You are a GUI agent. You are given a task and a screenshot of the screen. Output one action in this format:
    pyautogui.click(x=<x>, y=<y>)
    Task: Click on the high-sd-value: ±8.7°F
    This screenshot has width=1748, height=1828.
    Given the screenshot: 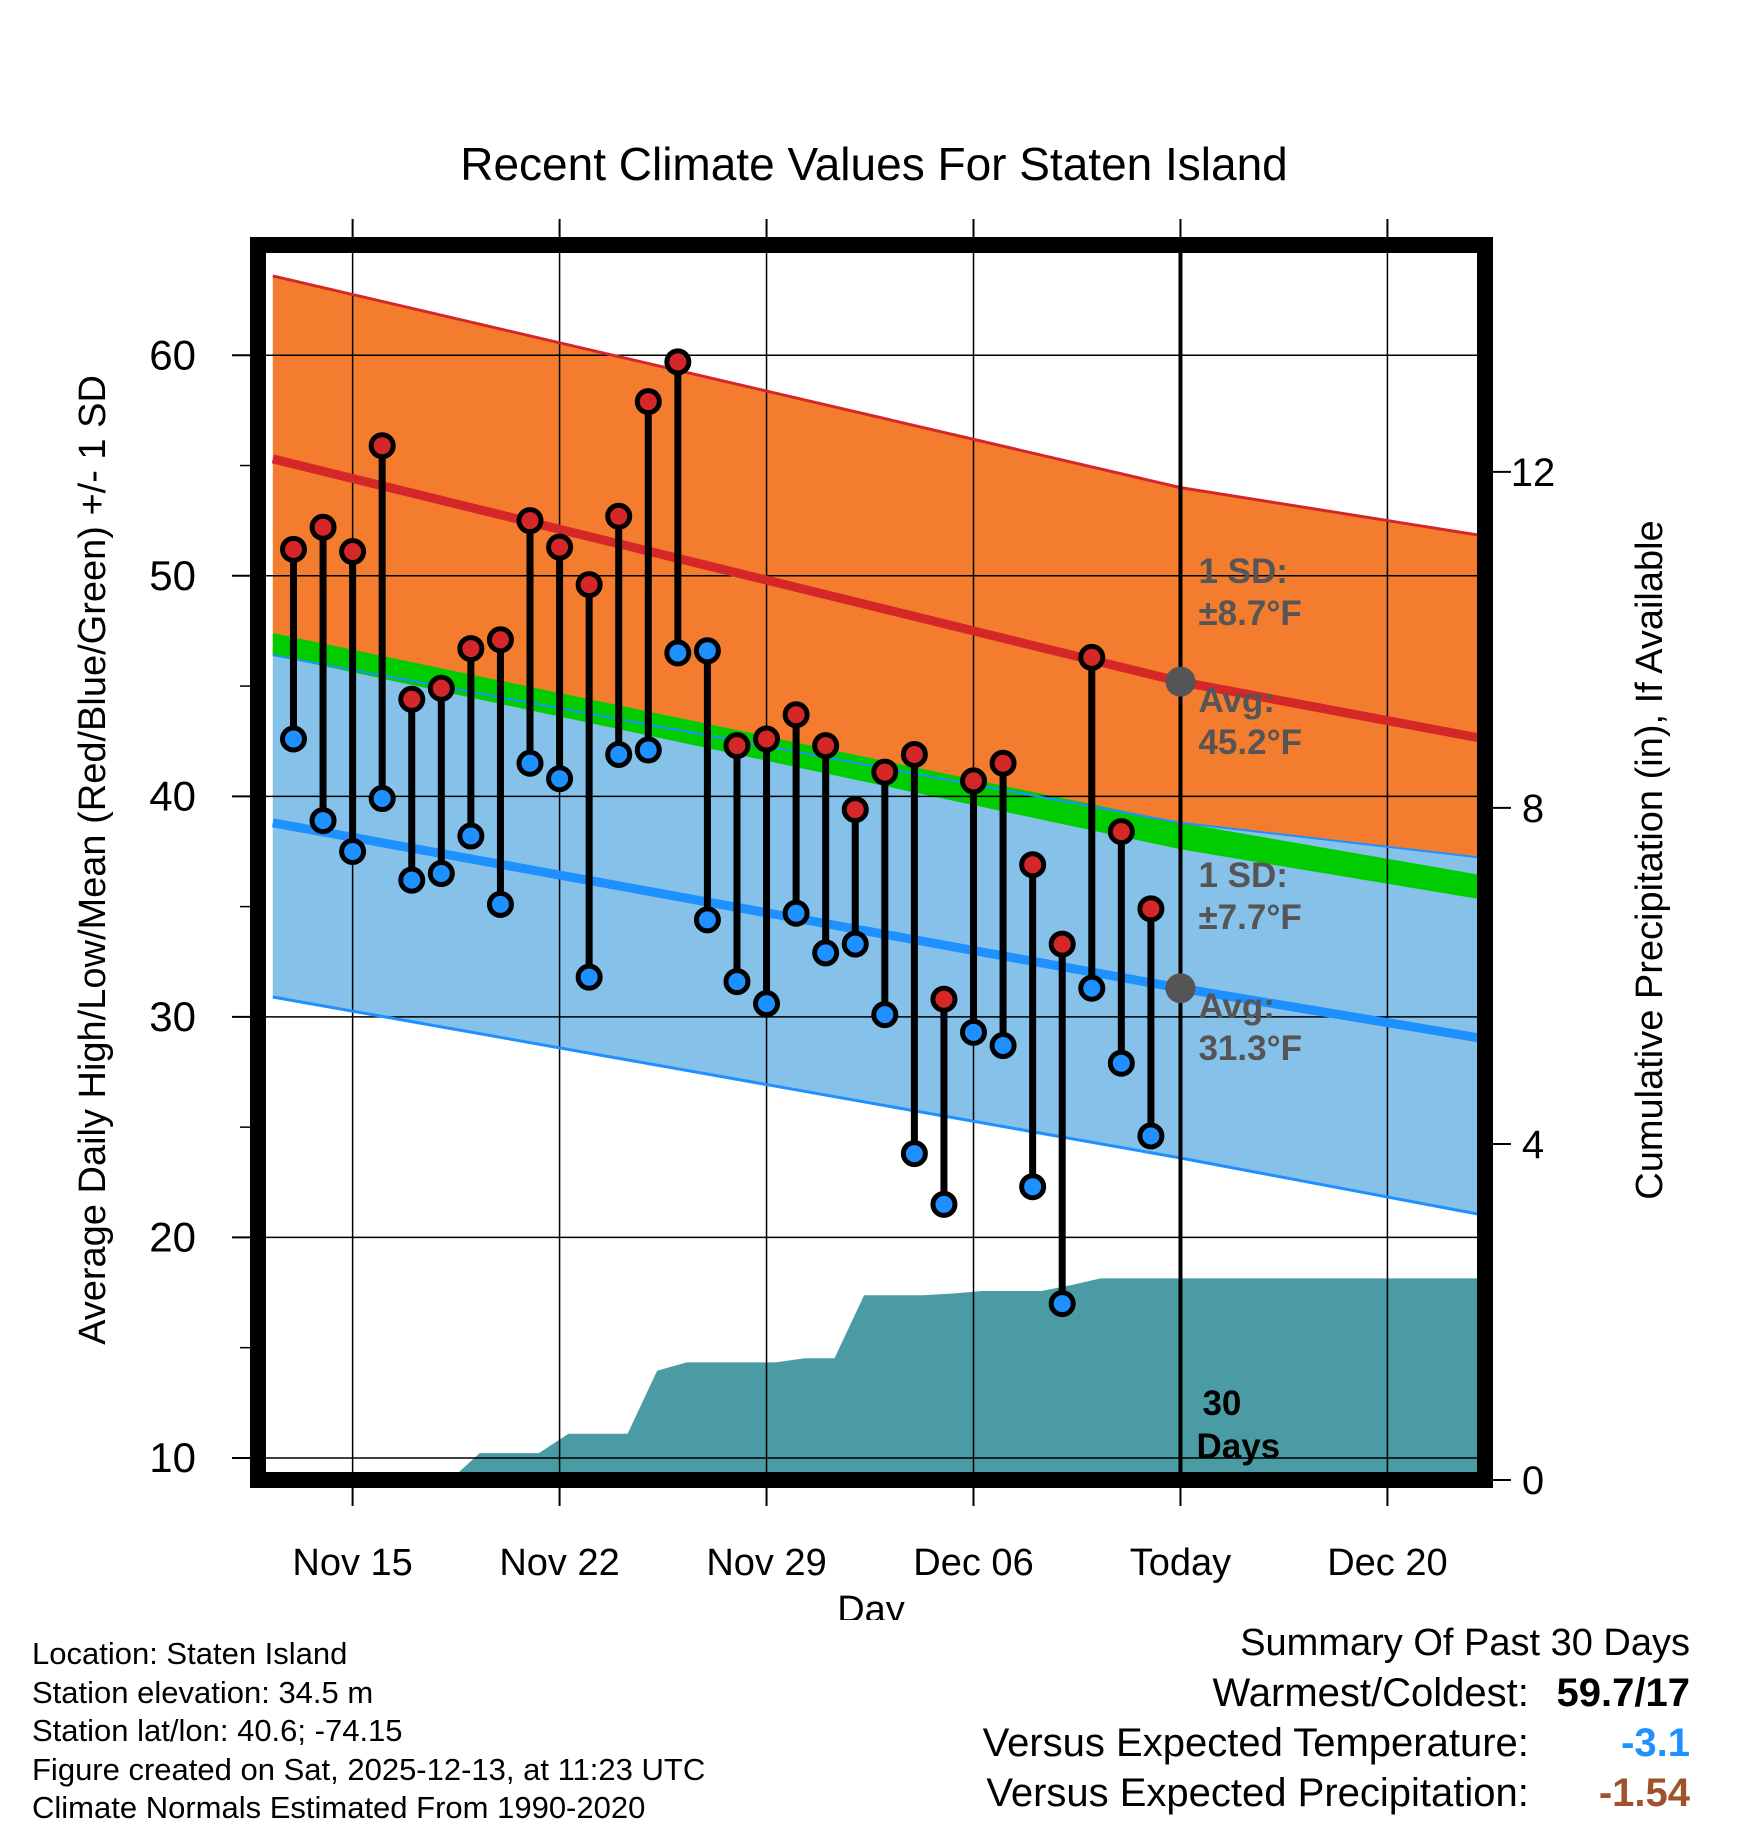 What is the action you would take?
    pyautogui.click(x=1249, y=613)
    